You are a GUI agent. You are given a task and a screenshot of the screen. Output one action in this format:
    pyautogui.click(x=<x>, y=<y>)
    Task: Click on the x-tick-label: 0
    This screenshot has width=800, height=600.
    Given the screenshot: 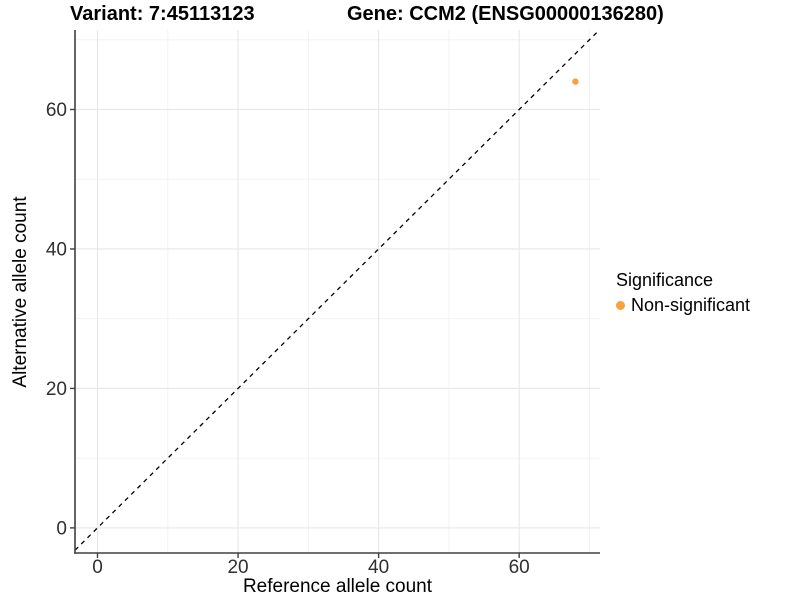 What is the action you would take?
    pyautogui.click(x=97, y=567)
    